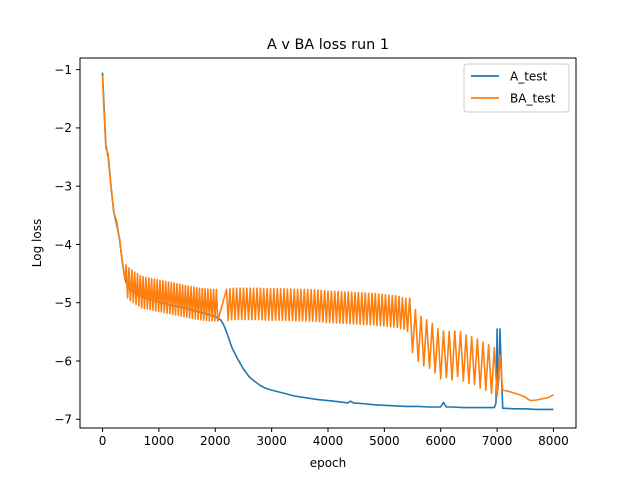  Describe the element at coordinates (271, 441) in the screenshot. I see `x-tick-label: 3000` at that location.